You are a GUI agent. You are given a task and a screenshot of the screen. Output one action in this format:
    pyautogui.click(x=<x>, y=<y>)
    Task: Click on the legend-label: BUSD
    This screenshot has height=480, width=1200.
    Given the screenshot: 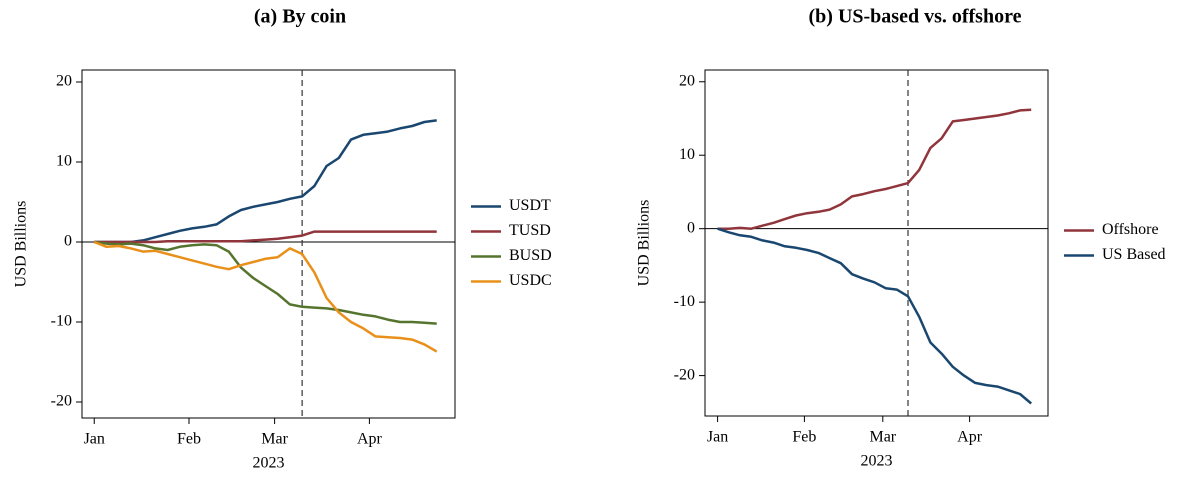 What is the action you would take?
    pyautogui.click(x=530, y=255)
    